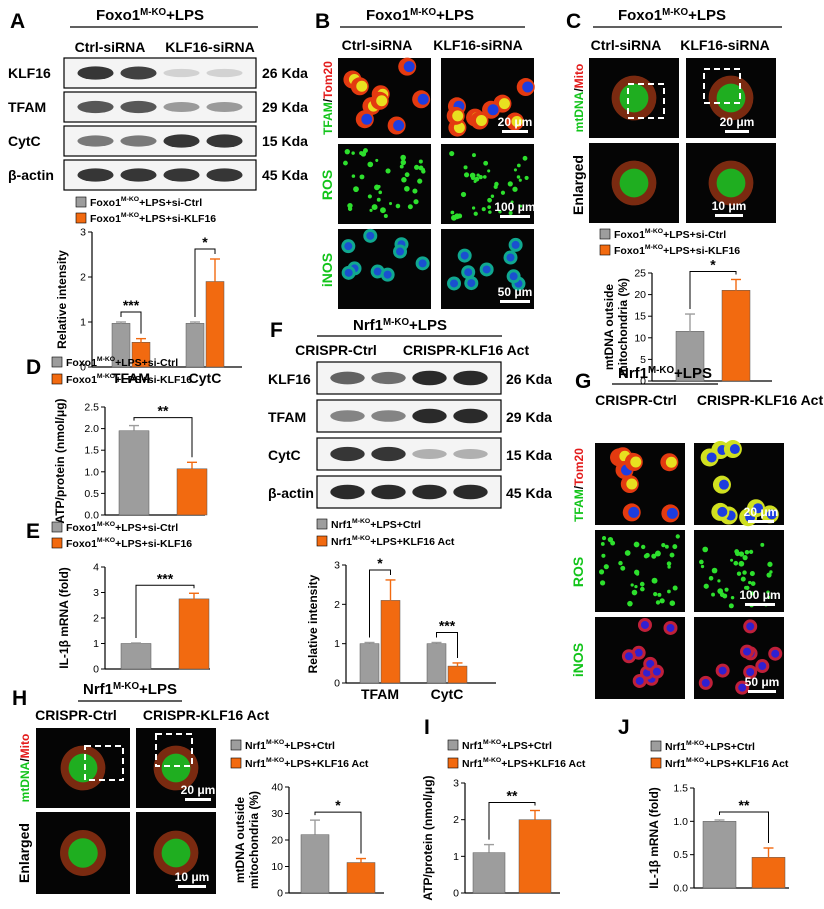 This screenshot has height=909, width=824. Describe the element at coordinates (427, 727) in the screenshot. I see `panel-label-i: I` at that location.